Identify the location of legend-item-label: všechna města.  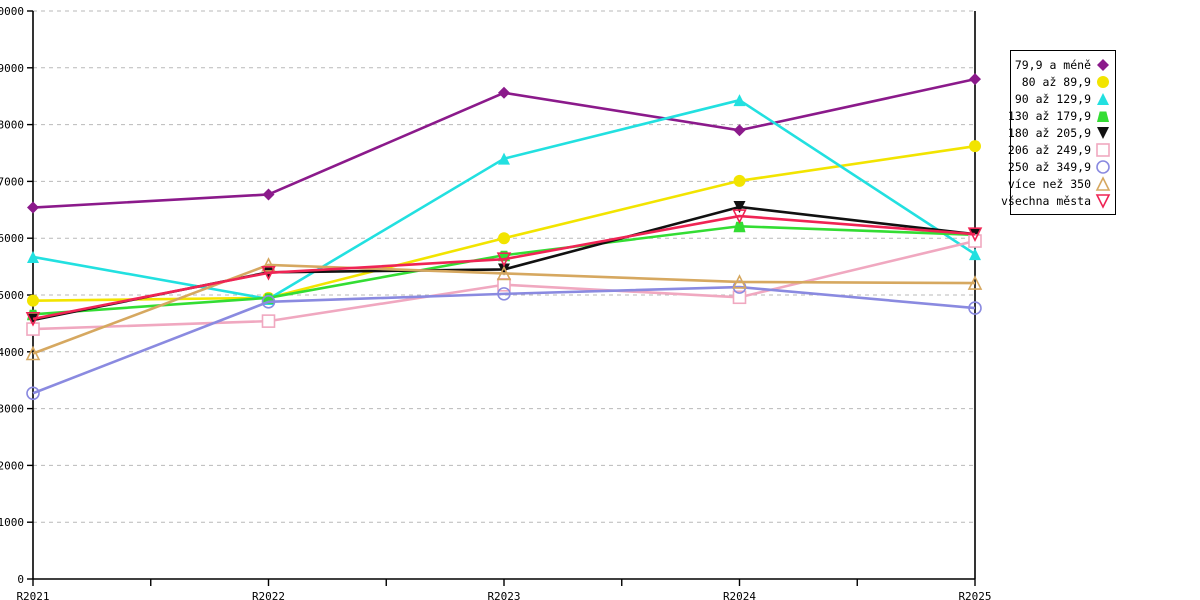
(1045, 200).